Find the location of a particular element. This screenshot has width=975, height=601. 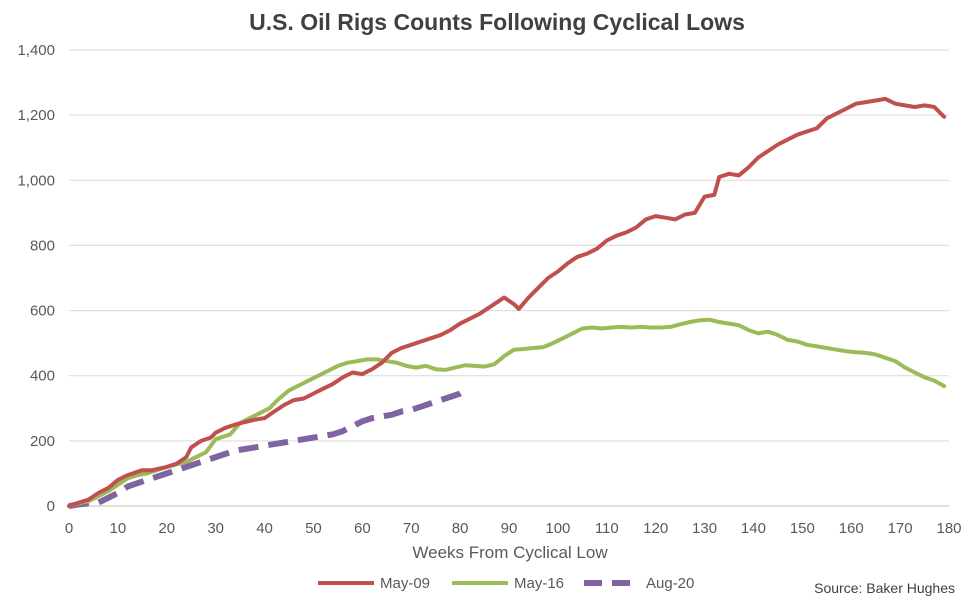

x-tick-label: 150 is located at coordinates (802, 528).